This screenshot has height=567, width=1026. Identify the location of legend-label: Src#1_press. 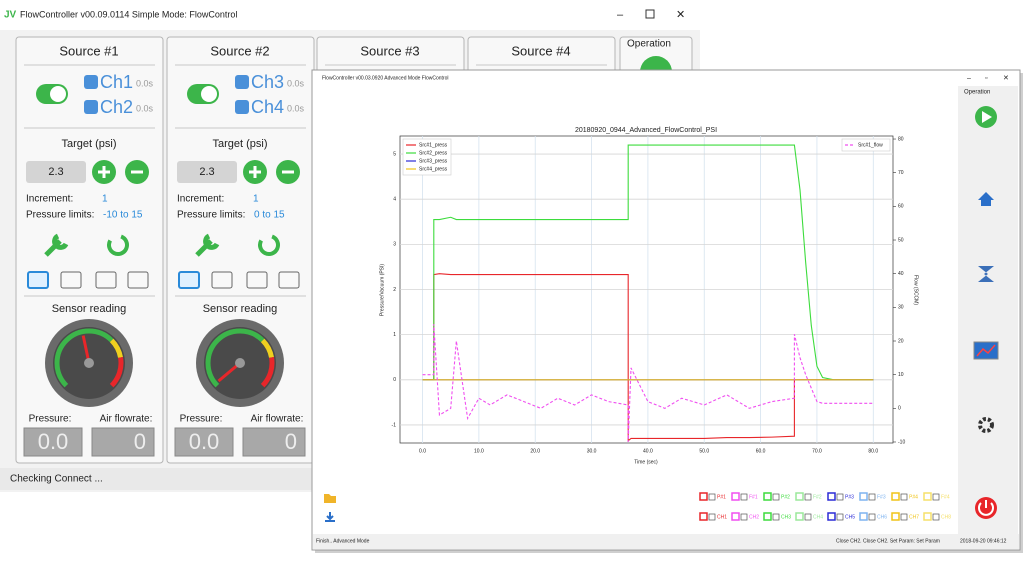
(433, 145).